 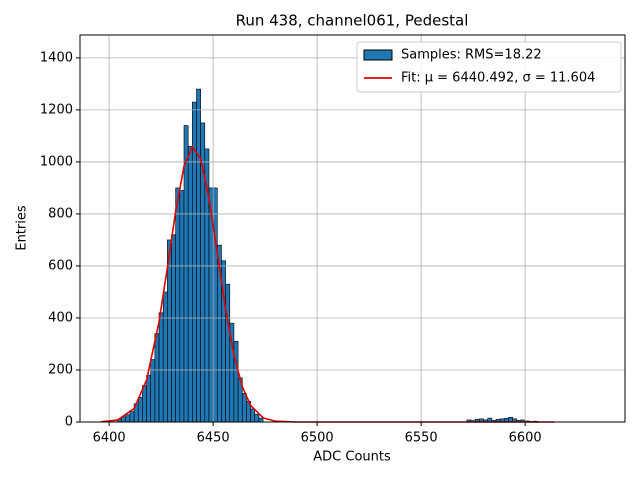 I want to click on legend-label: Fit: μ = 6440.492, σ = 11.604, so click(x=498, y=78).